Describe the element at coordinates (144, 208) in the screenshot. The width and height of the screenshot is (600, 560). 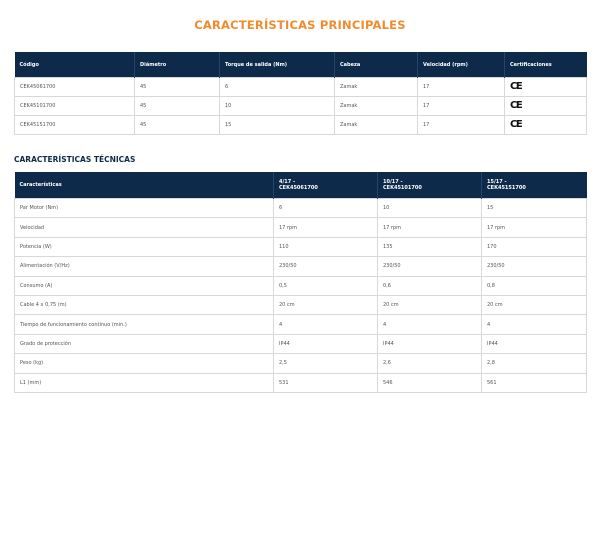
I see `cell-characteristic: Par Motor (Nm)` at that location.